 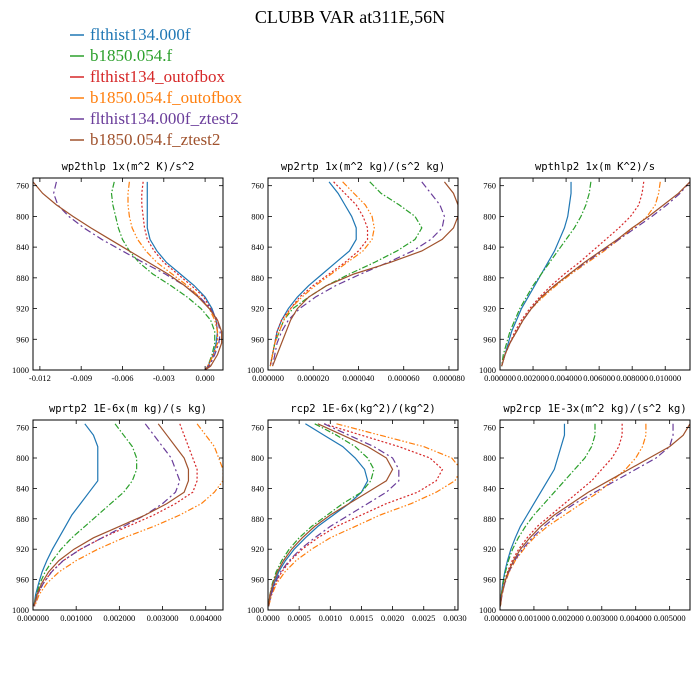 I want to click on x-tick-label: 0.0025, so click(x=423, y=618).